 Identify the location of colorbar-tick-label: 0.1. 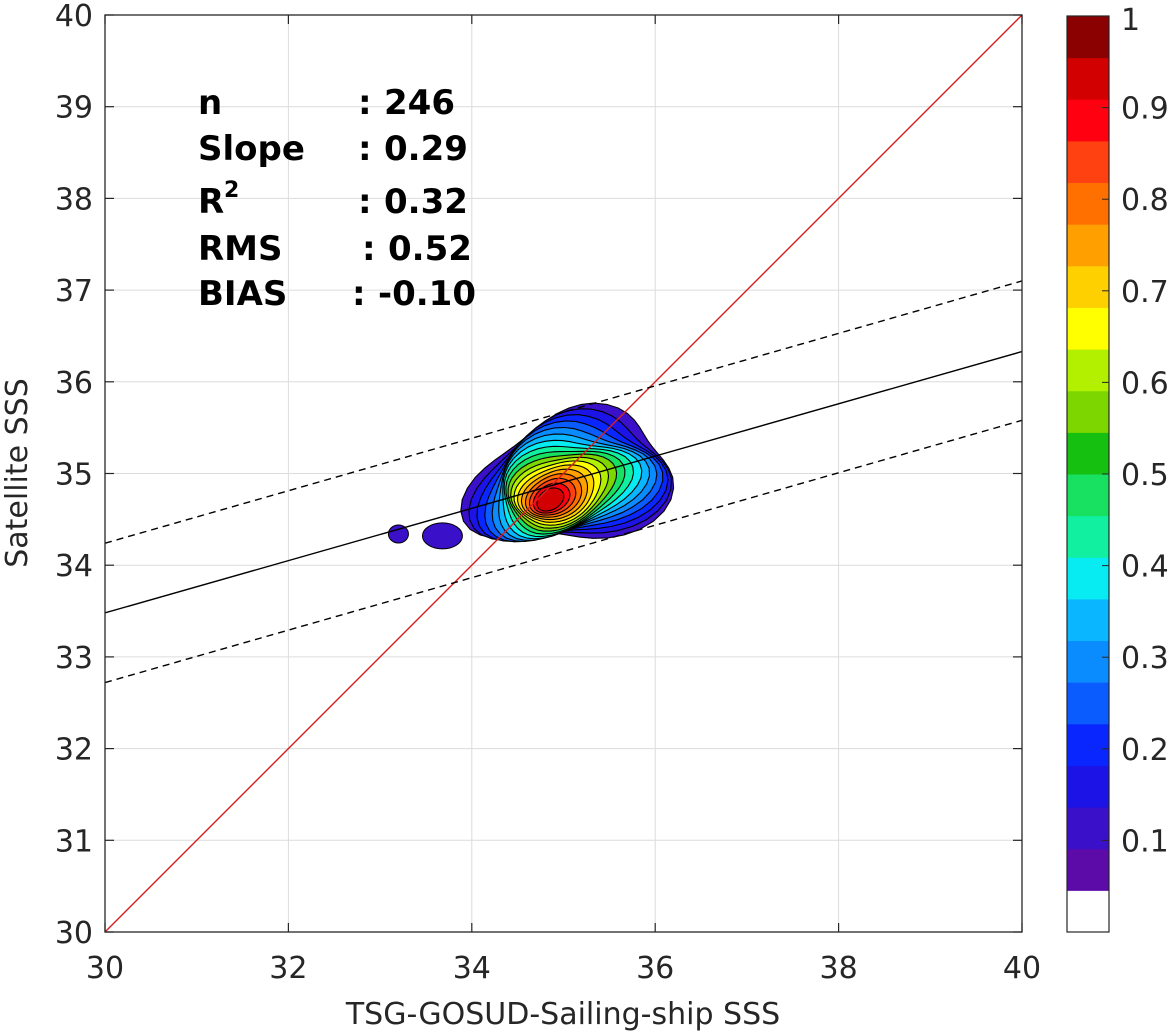
(1145, 841).